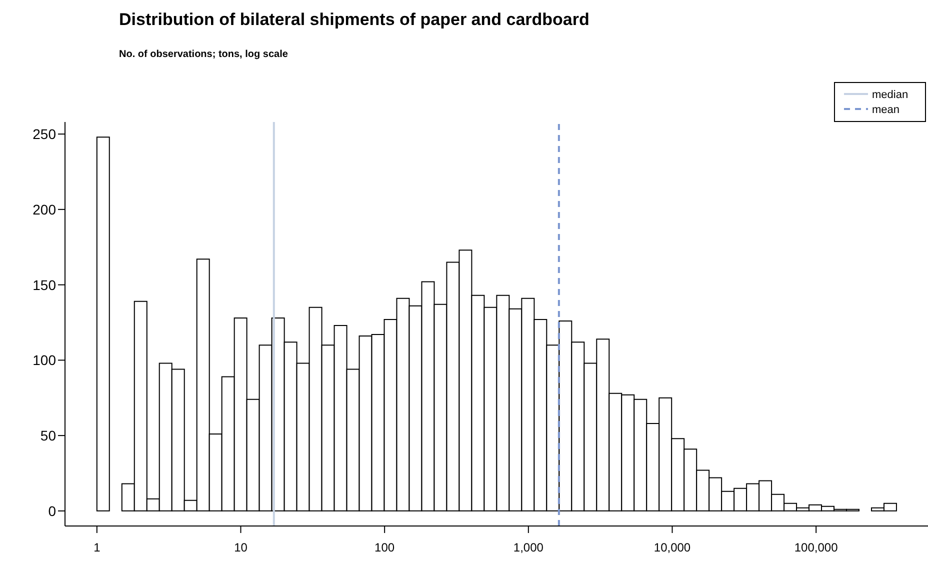 The width and height of the screenshot is (928, 586). What do you see at coordinates (886, 110) in the screenshot?
I see `legend-label: mean` at bounding box center [886, 110].